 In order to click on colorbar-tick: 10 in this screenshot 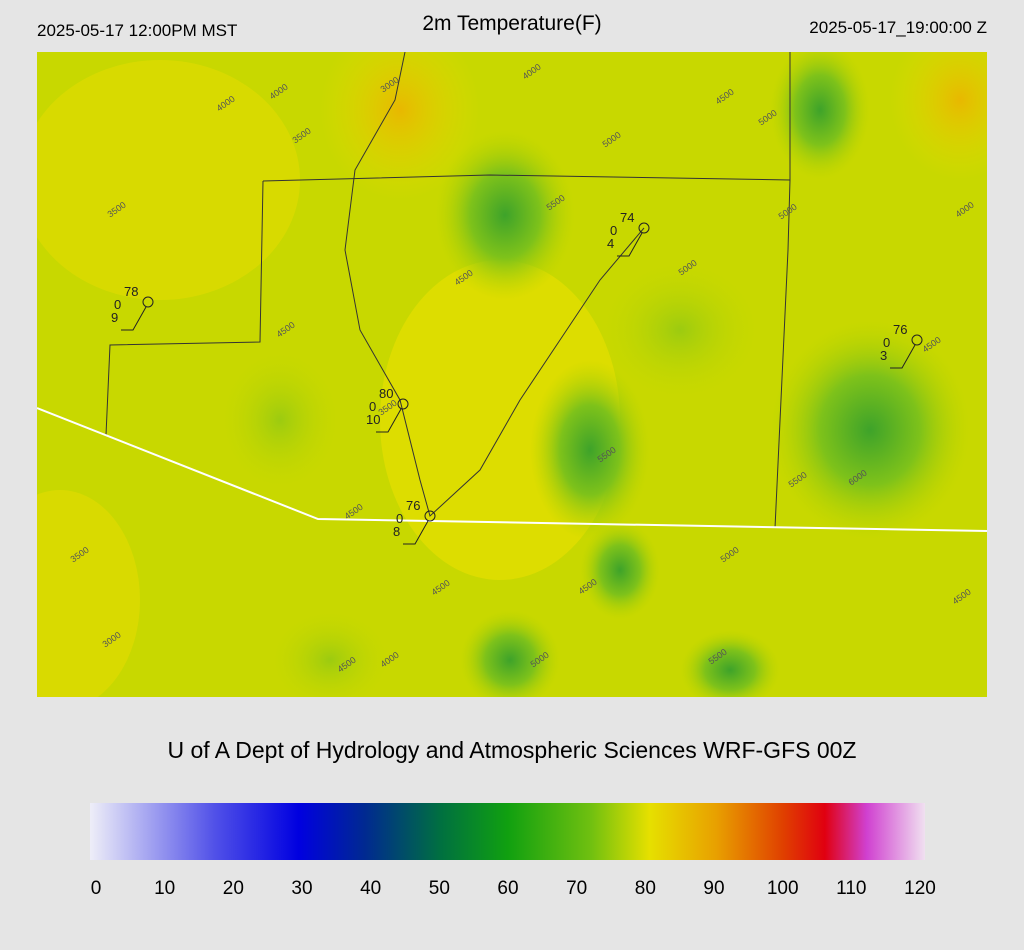, I will do `click(164, 888)`.